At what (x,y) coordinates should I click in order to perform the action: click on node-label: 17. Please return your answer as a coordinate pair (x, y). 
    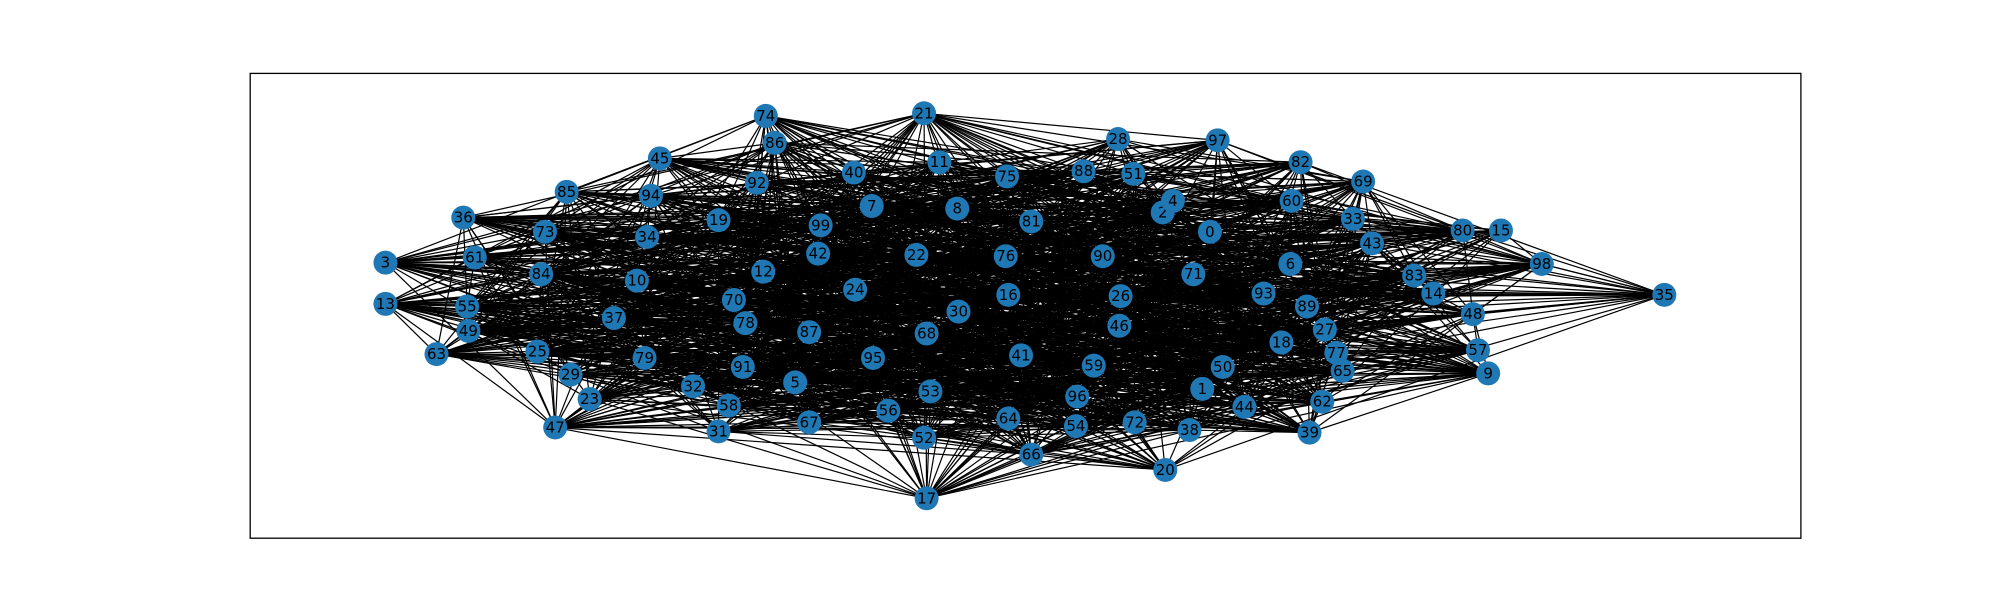
    Looking at the image, I should click on (926, 498).